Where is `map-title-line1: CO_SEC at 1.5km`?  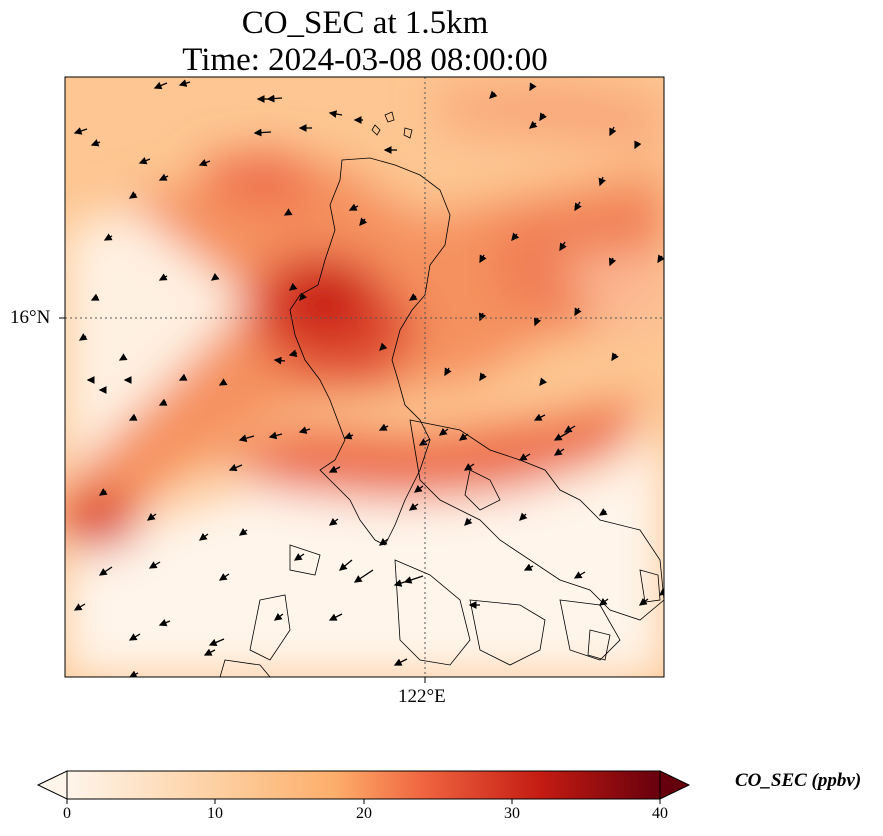
map-title-line1: CO_SEC at 1.5km is located at coordinates (365, 23).